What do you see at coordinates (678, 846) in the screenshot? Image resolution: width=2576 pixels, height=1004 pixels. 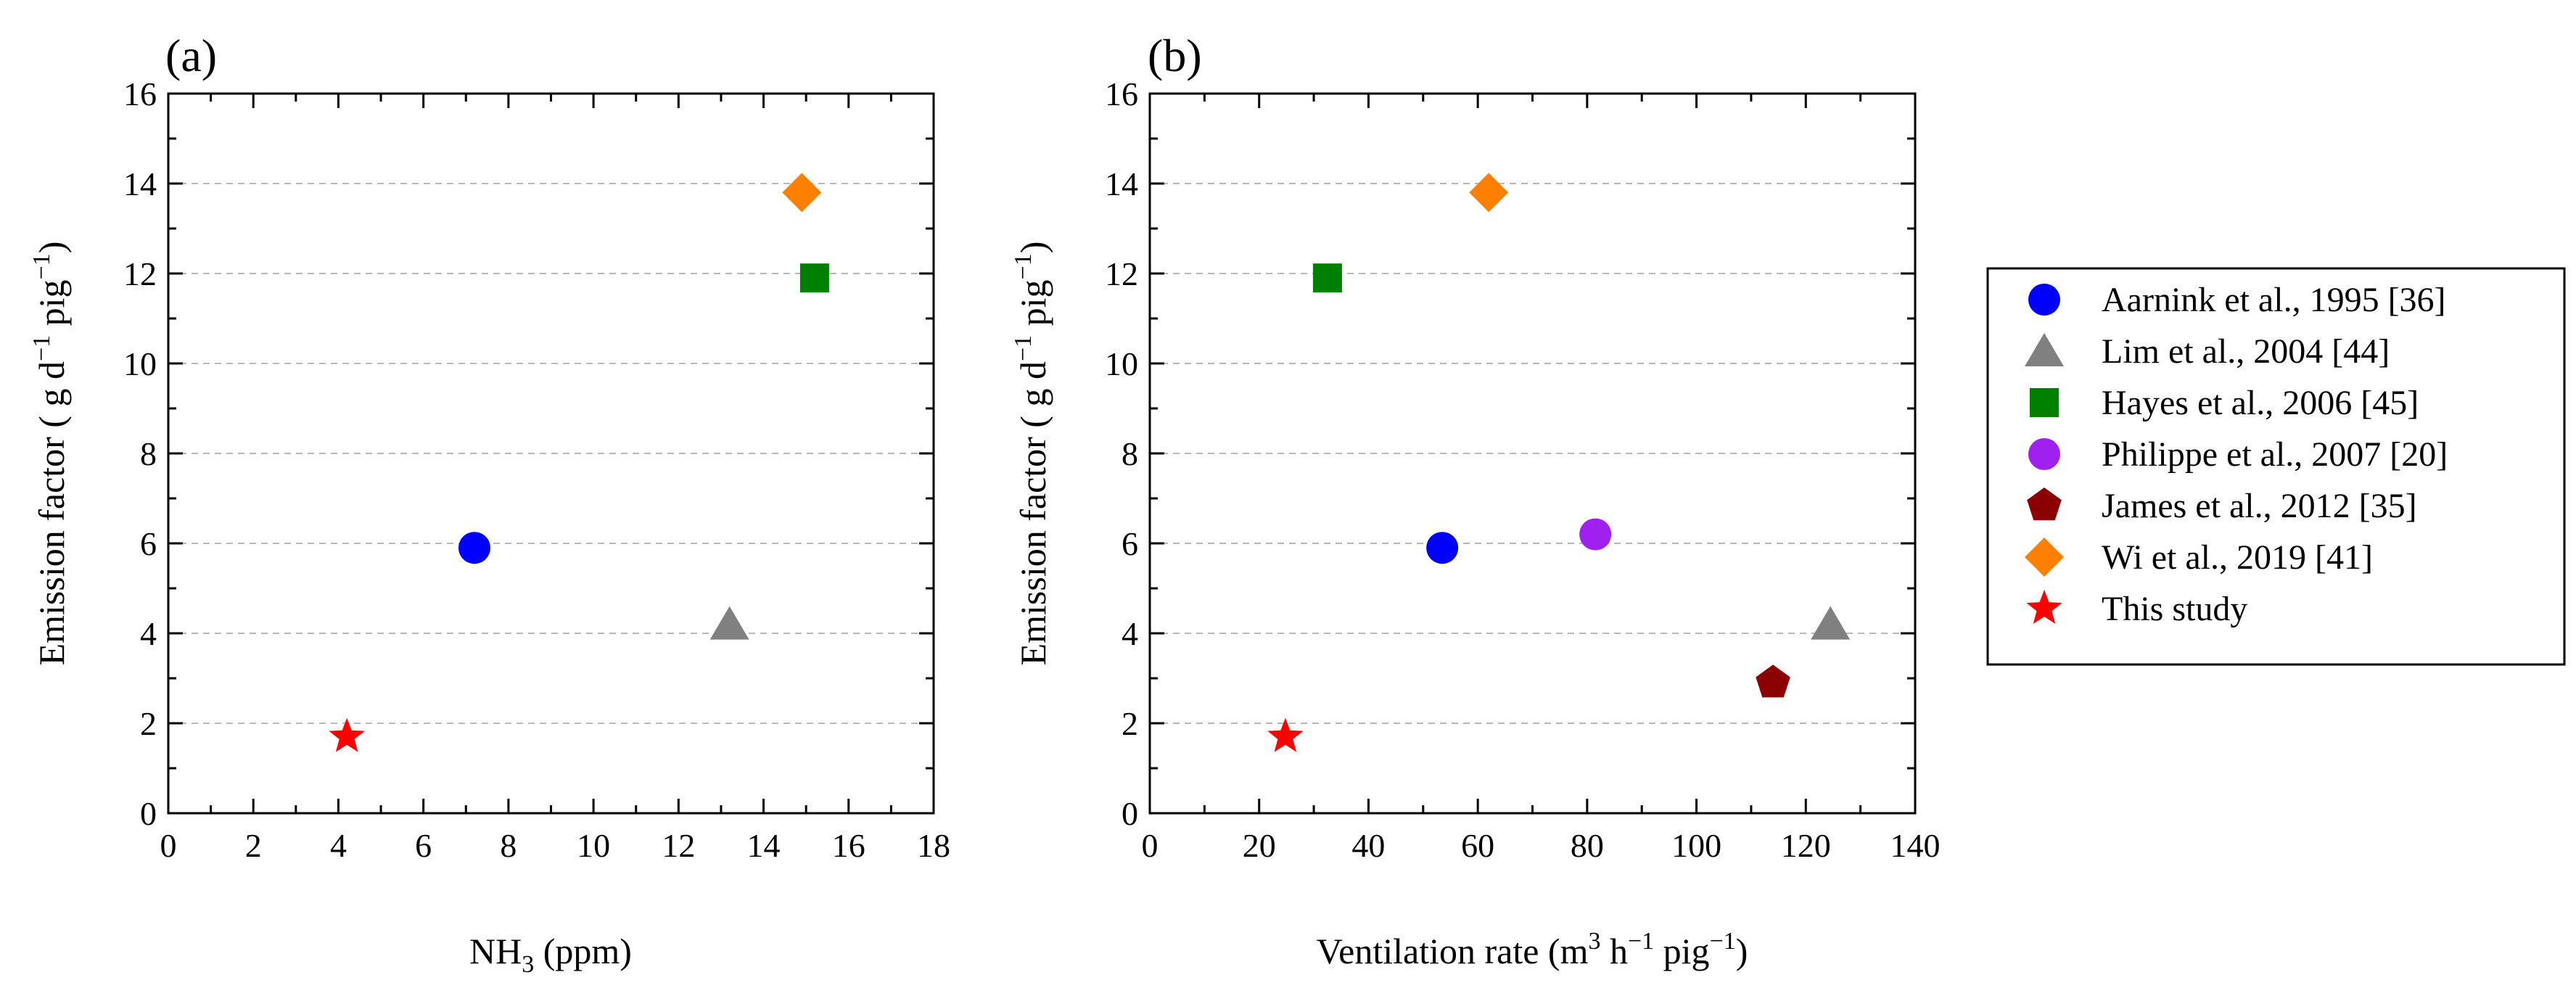 I see `x-tick-label: 12` at bounding box center [678, 846].